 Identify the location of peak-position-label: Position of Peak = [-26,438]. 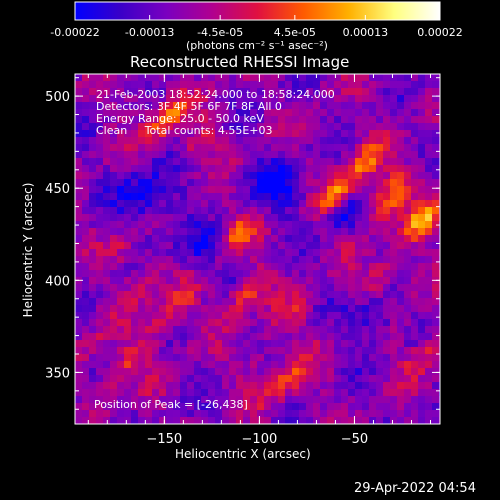
(171, 404).